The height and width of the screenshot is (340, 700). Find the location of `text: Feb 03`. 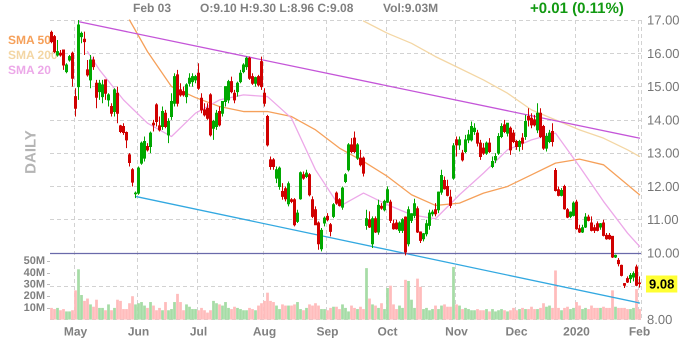

text: Feb 03 is located at coordinates (152, 8).